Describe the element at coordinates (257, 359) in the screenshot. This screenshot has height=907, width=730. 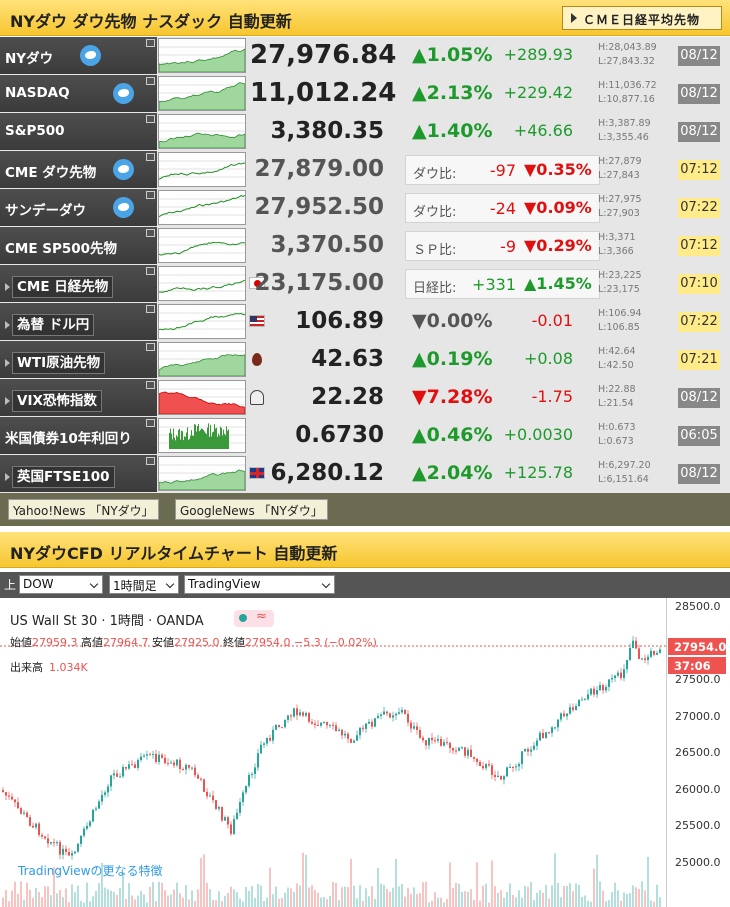
I see `oil-drop-icon` at that location.